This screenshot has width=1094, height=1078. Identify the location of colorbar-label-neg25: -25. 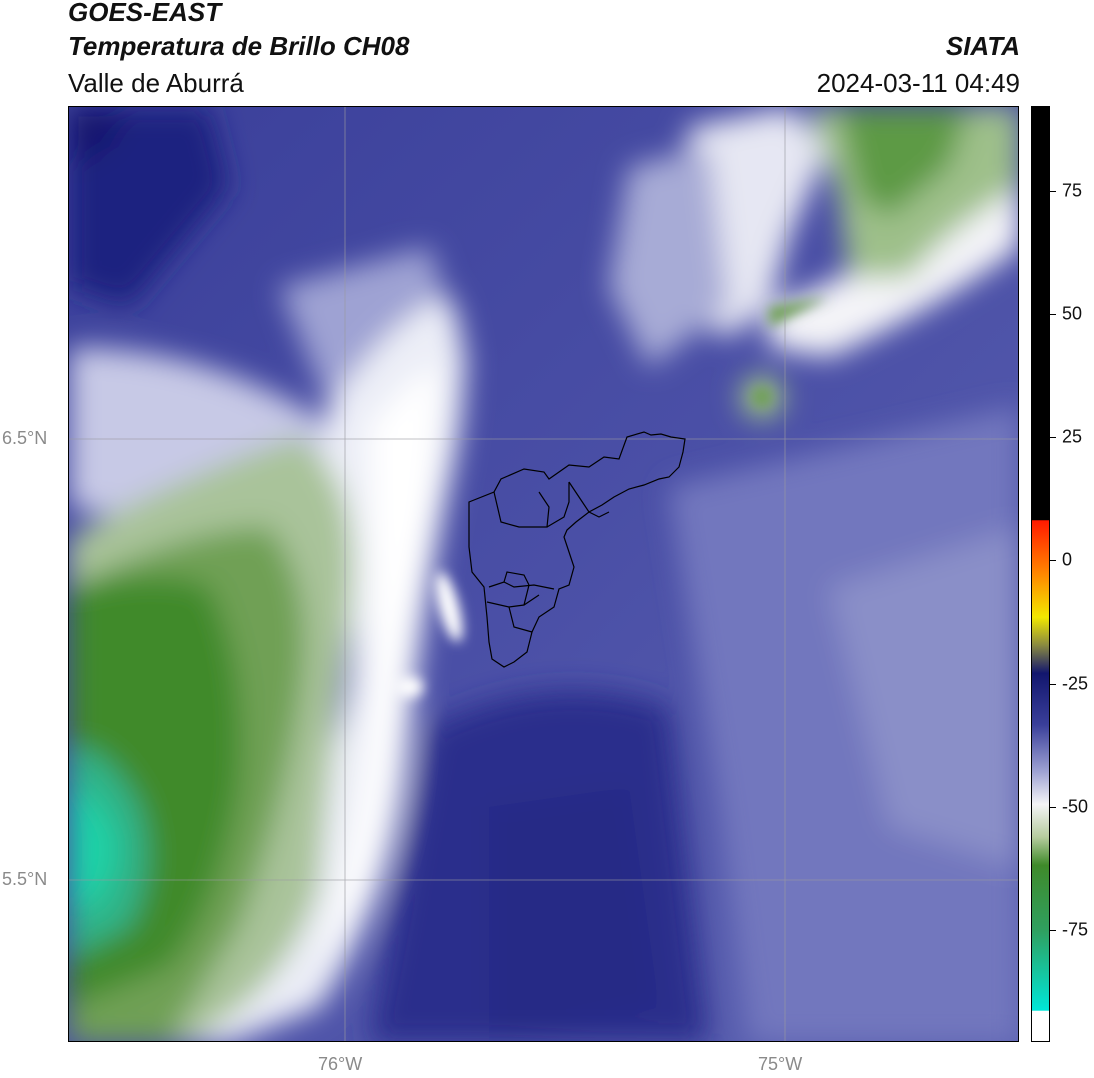
(1075, 683).